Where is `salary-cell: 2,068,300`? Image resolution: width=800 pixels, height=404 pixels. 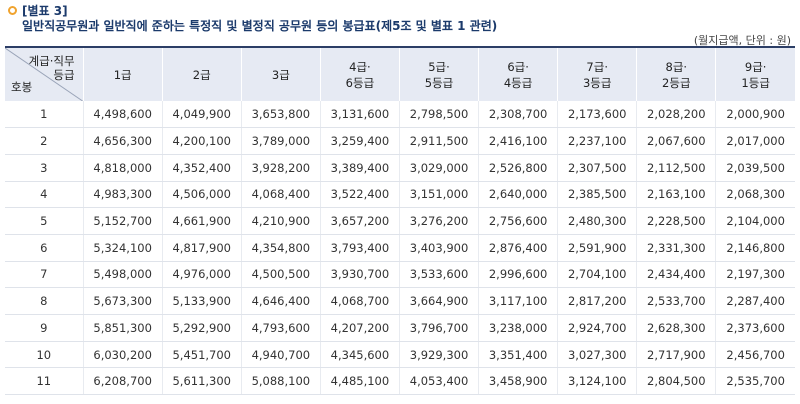 salary-cell: 2,068,300 is located at coordinates (755, 195).